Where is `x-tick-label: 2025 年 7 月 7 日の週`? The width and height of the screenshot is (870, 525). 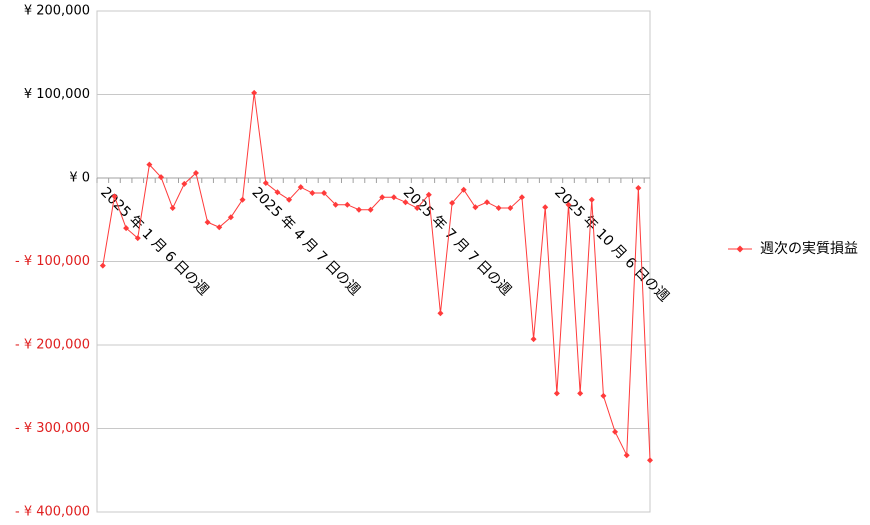
x-tick-label: 2025 年 7 月 7 日の週 is located at coordinates (457, 241).